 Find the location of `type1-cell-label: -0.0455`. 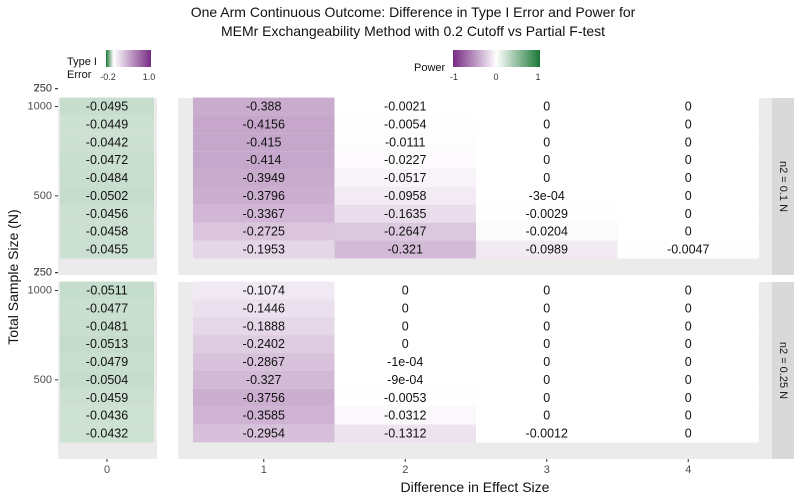

type1-cell-label: -0.0455 is located at coordinates (107, 250).